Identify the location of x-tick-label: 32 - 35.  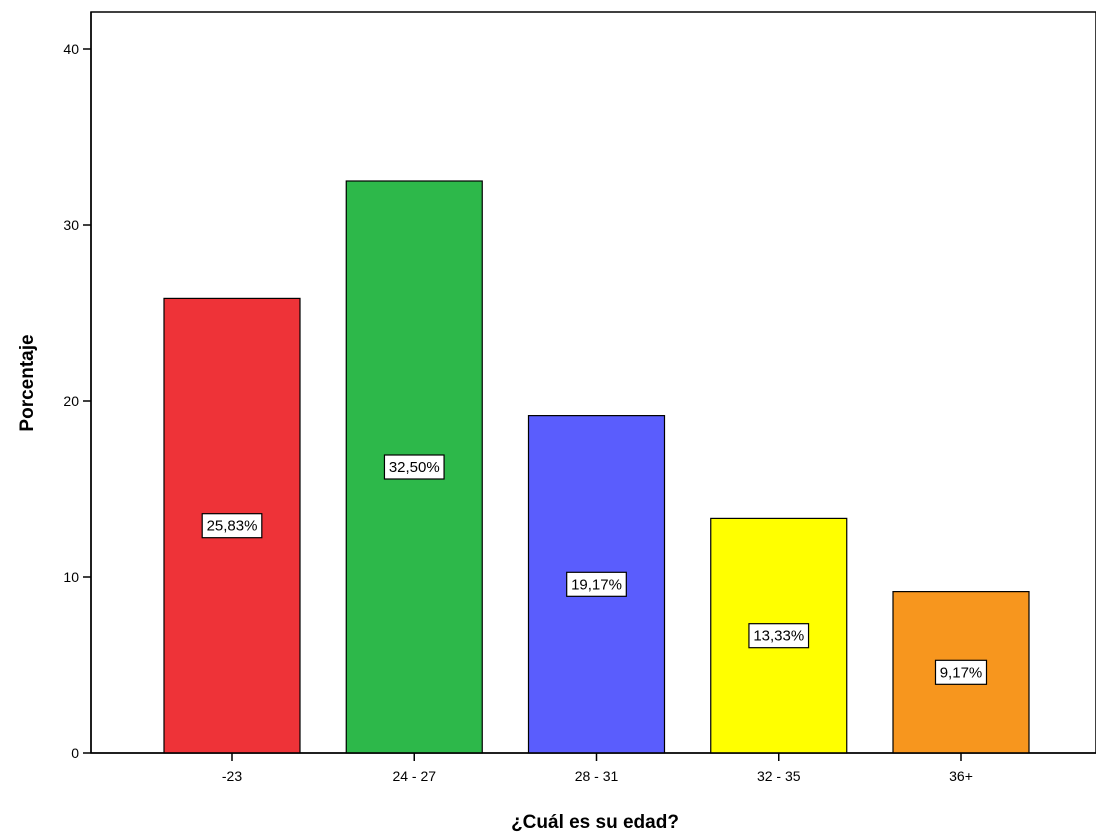
(779, 776).